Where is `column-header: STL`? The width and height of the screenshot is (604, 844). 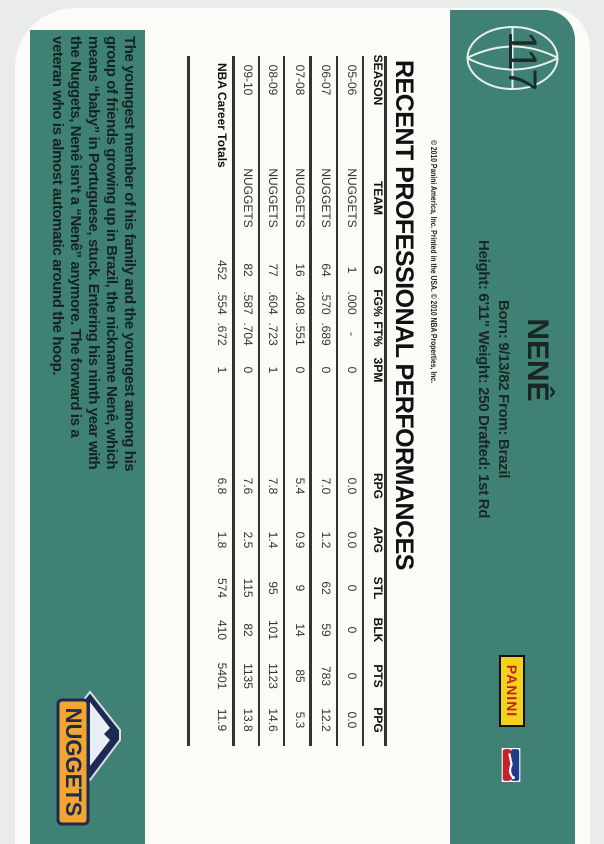
column-header: STL is located at coordinates (378, 588).